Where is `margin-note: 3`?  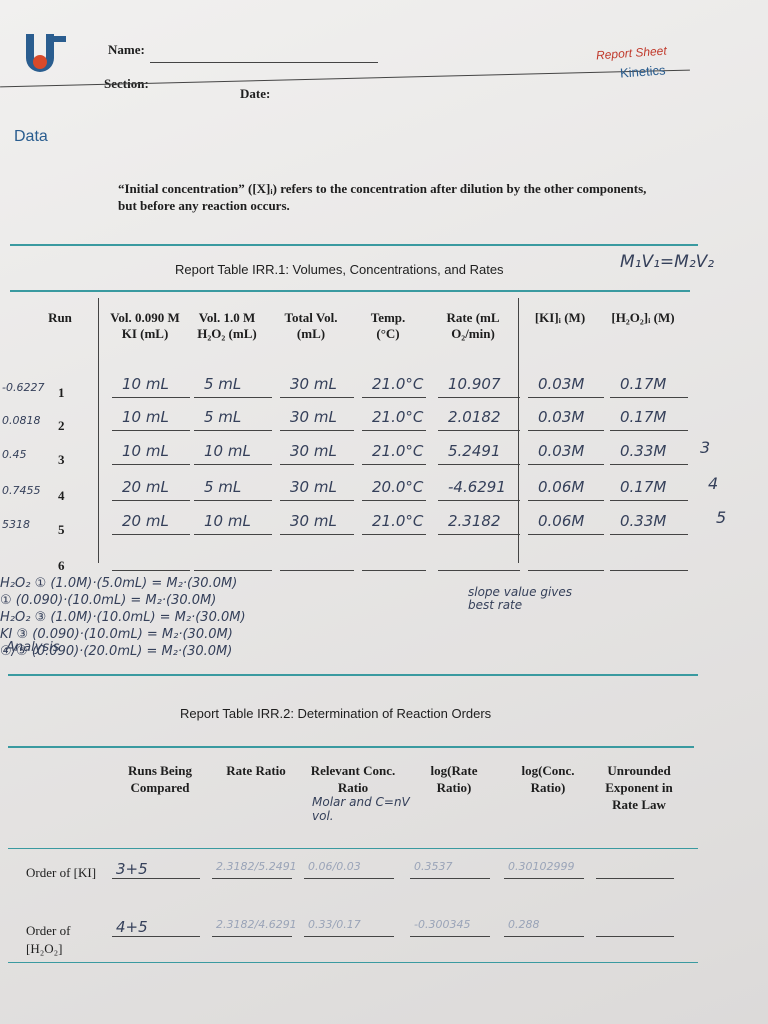
margin-note: 3 is located at coordinates (705, 447).